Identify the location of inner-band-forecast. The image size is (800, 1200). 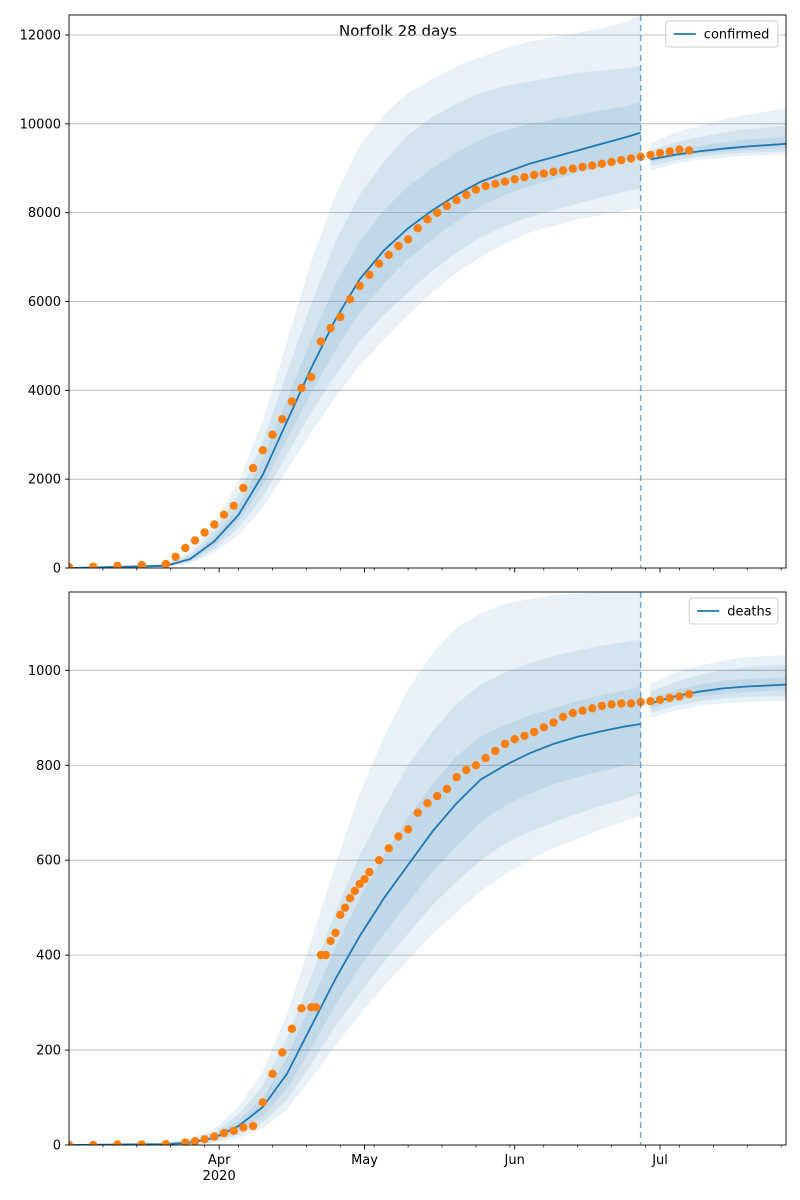
(718, 693).